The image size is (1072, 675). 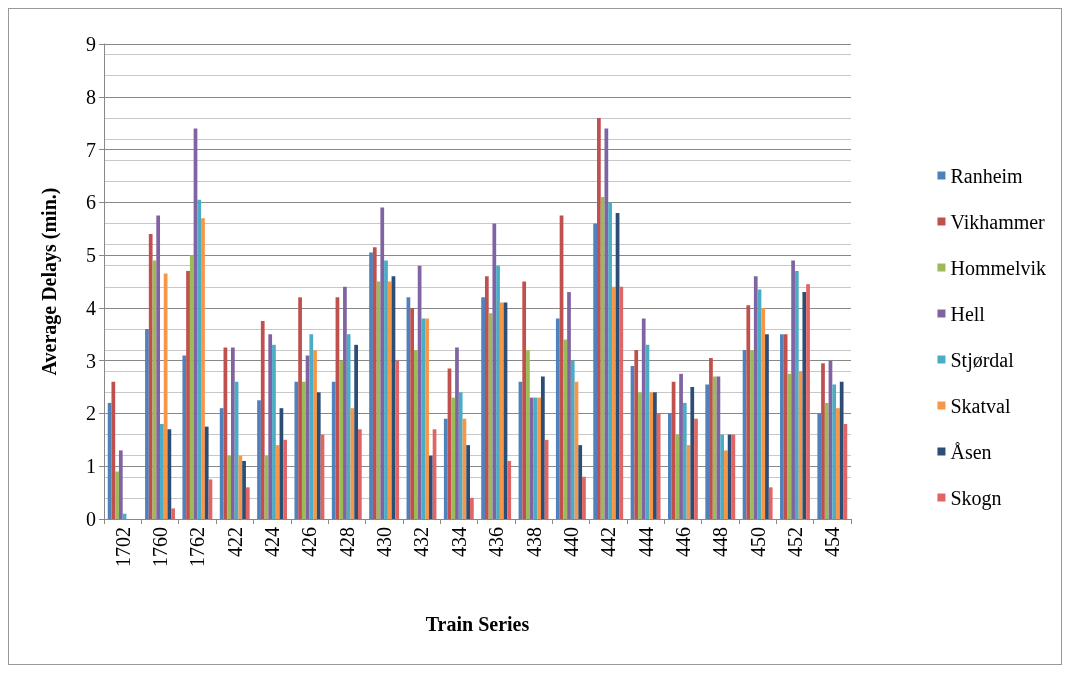 What do you see at coordinates (757, 542) in the screenshot?
I see `x-tick-label: 450` at bounding box center [757, 542].